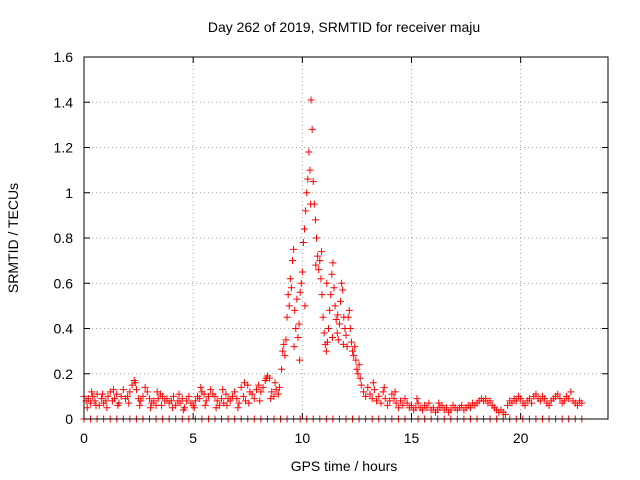  I want to click on y-tick-label: 0.2, so click(64, 374).